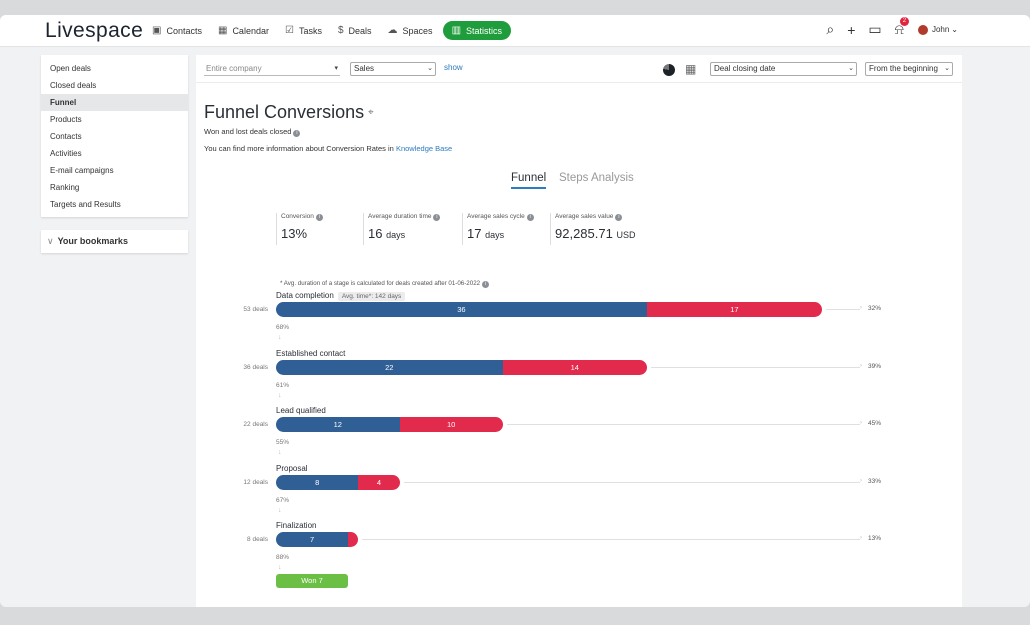  Describe the element at coordinates (484, 30) in the screenshot. I see `nav-item-label: Statistics` at that location.